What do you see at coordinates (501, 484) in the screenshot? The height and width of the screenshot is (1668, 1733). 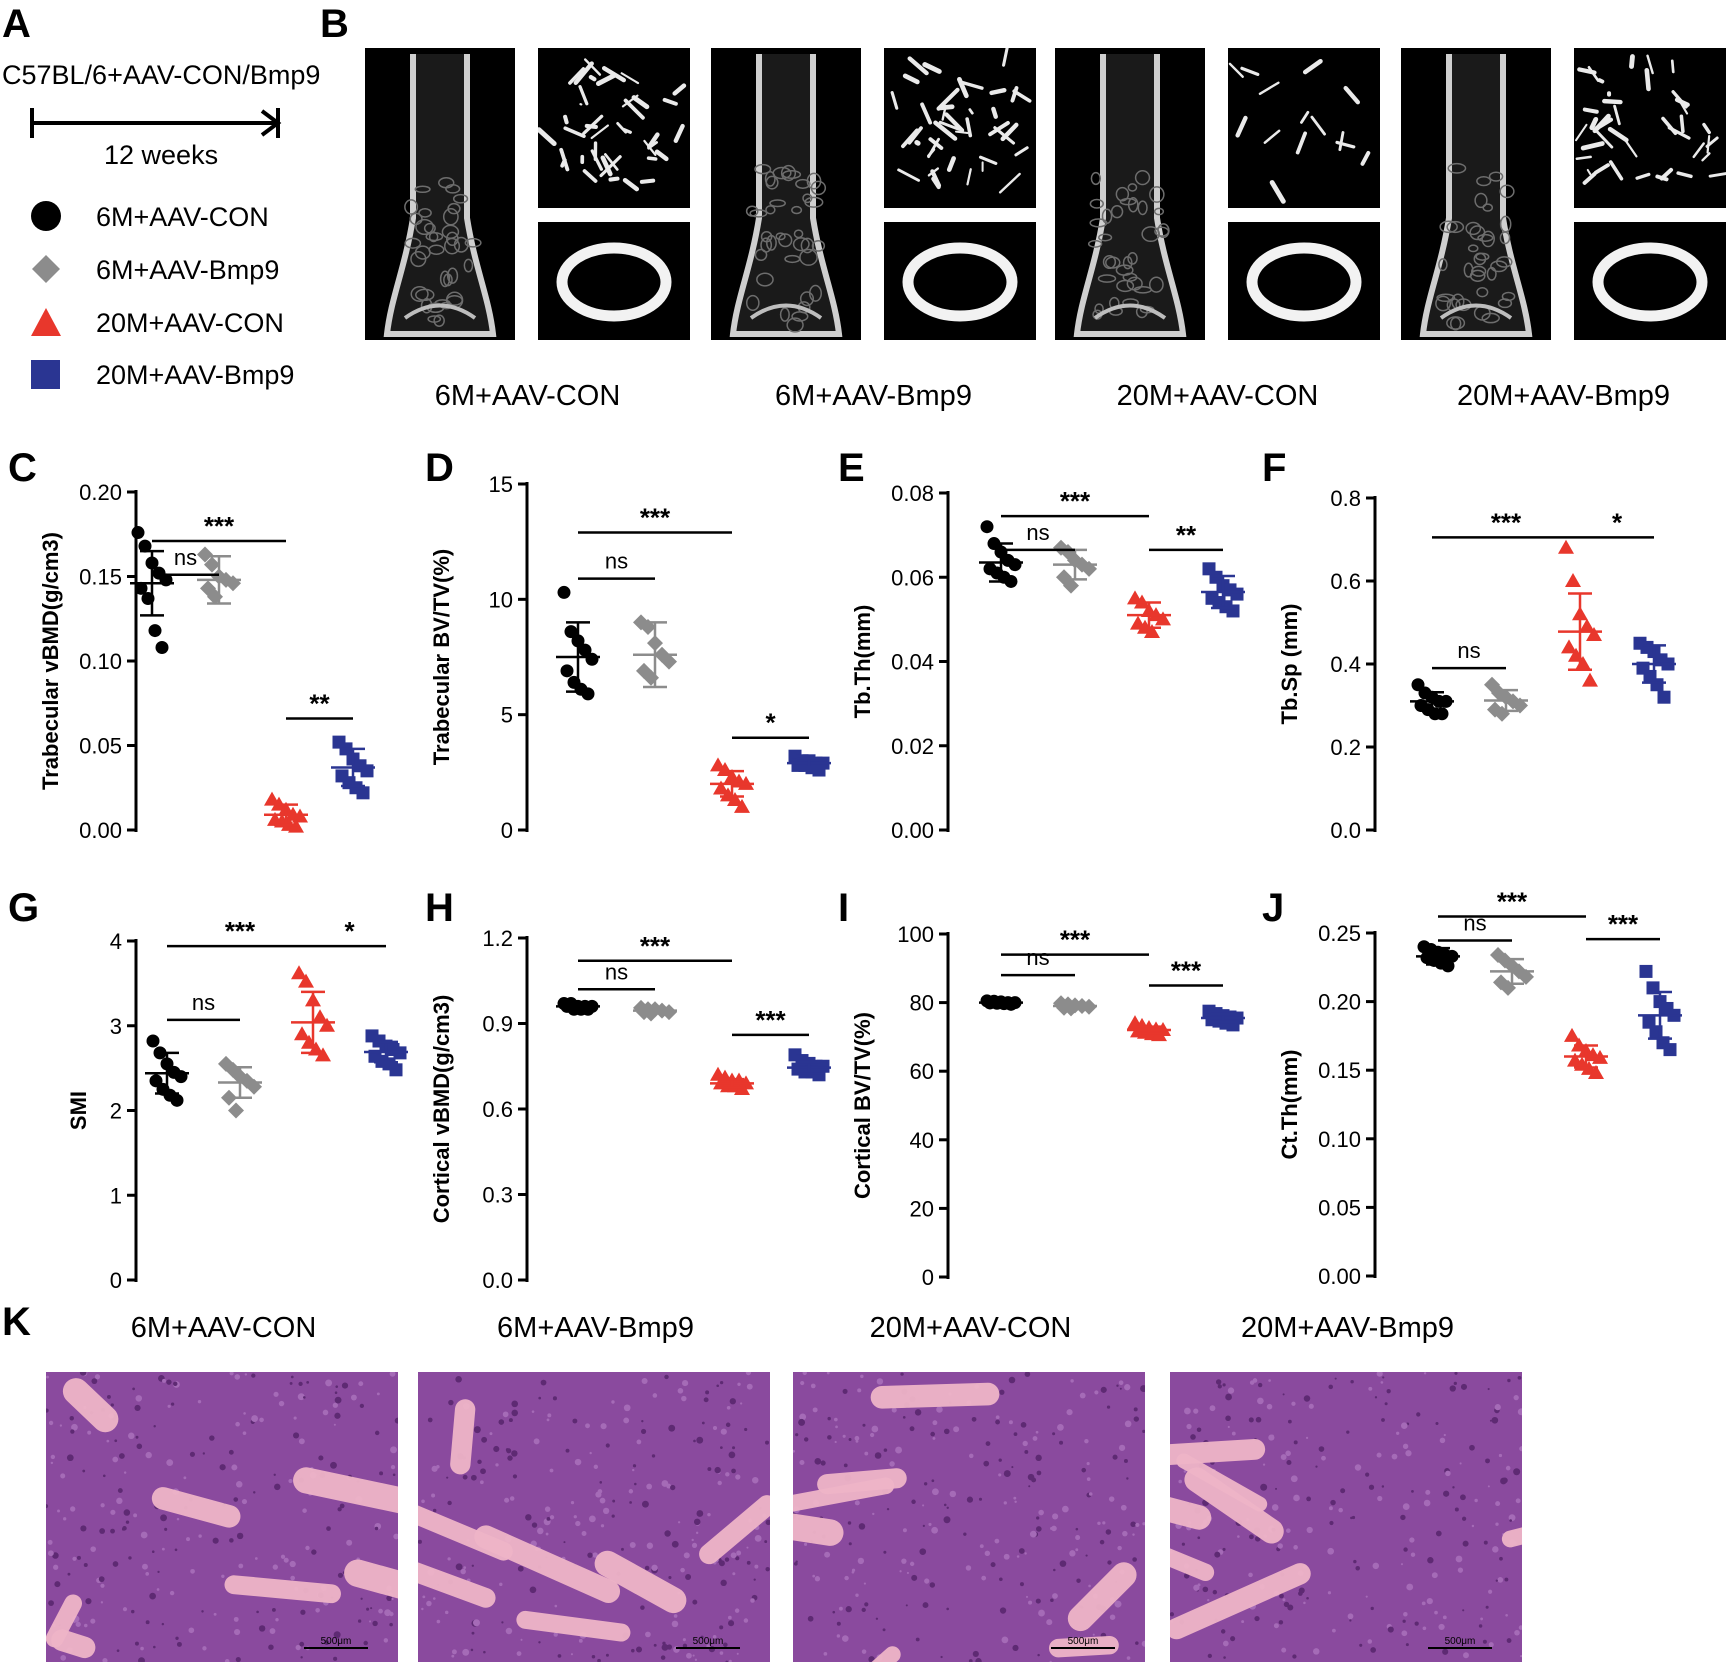 I see `y-tick-label: 15` at bounding box center [501, 484].